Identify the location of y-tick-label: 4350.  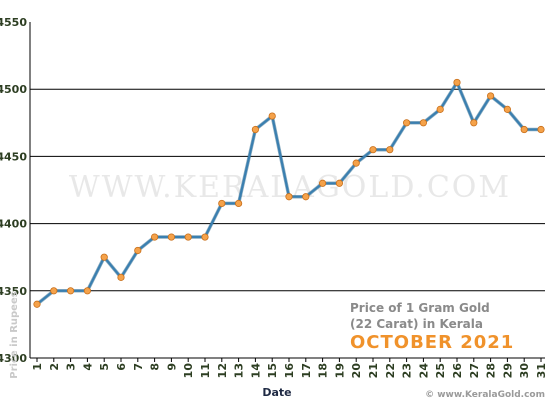
(13, 291).